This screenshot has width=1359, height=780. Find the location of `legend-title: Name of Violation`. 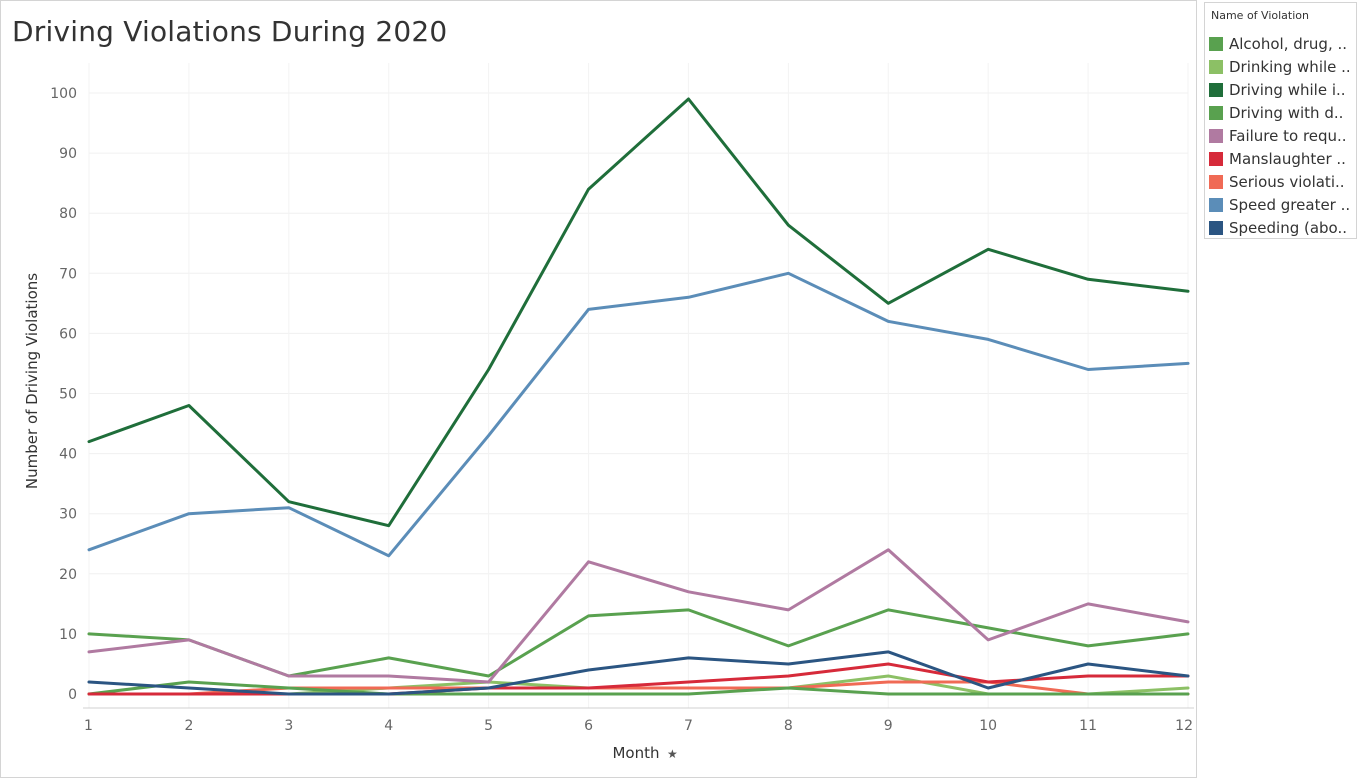

legend-title: Name of Violation is located at coordinates (1260, 15).